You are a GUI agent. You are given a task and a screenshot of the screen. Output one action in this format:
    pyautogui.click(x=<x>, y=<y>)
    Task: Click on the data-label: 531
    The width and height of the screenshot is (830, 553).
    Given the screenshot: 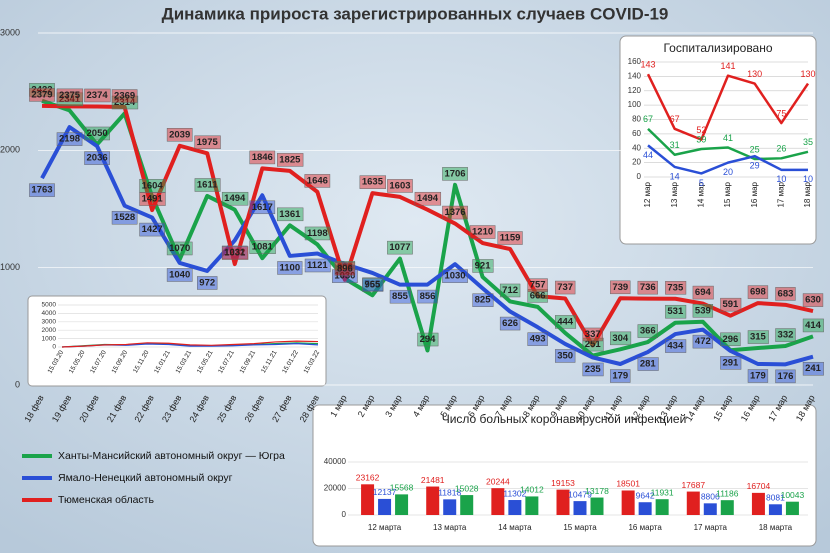 What is the action you would take?
    pyautogui.click(x=675, y=311)
    